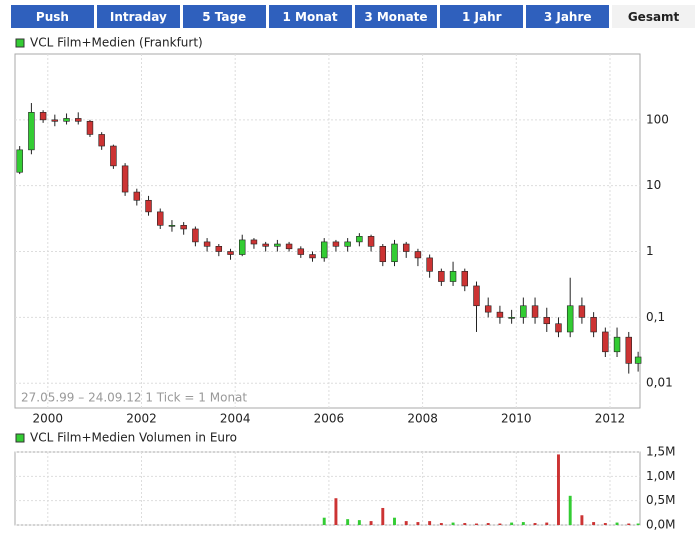  What do you see at coordinates (235, 419) in the screenshot?
I see `x-tick-label: 2004` at bounding box center [235, 419].